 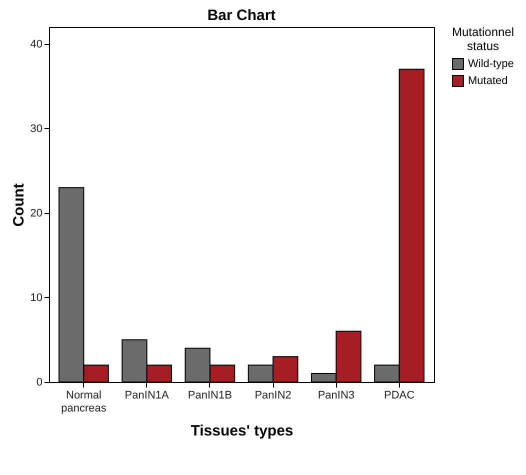 What do you see at coordinates (36, 298) in the screenshot?
I see `y-tick-label: 10` at bounding box center [36, 298].